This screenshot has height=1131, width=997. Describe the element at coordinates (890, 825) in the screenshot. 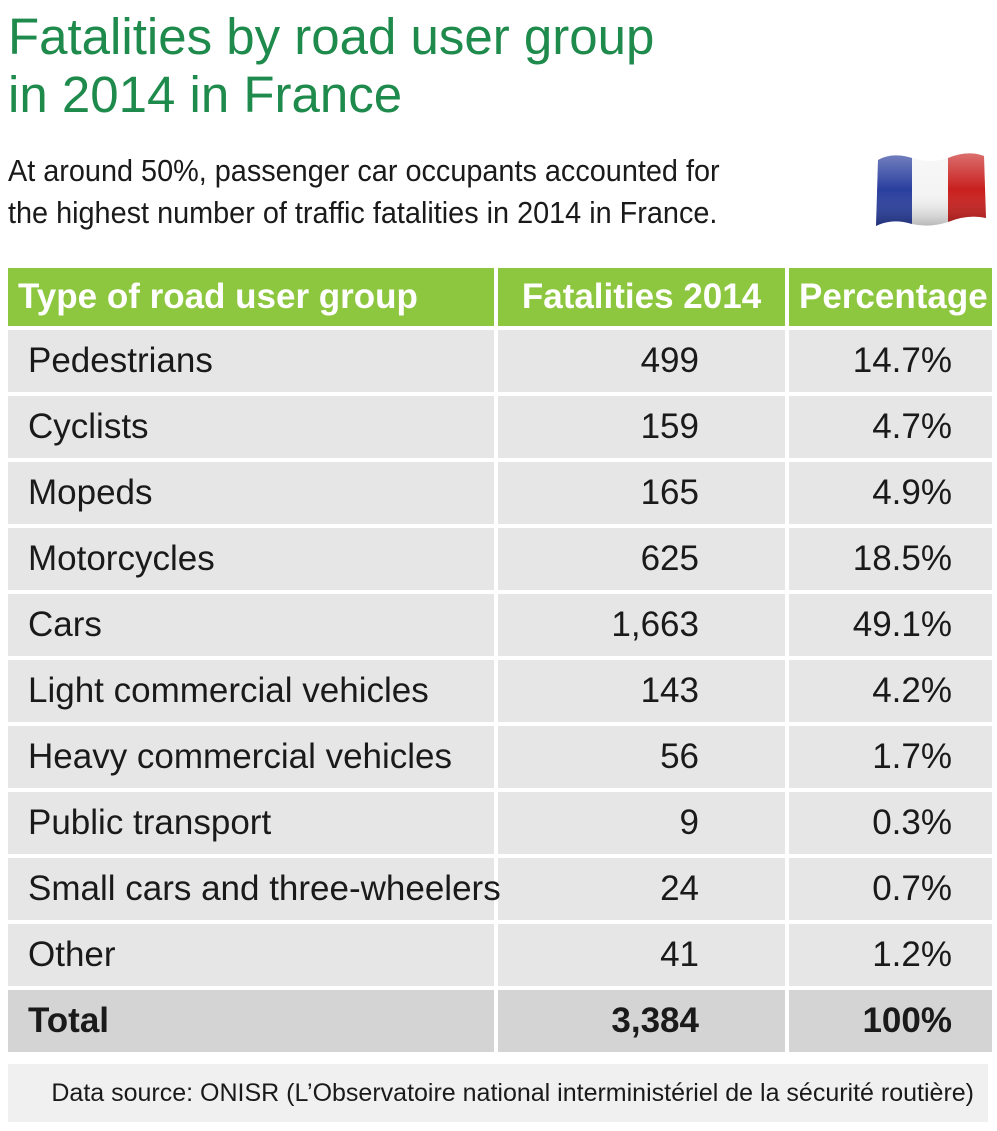

I see `row-percentage: 0.3%` at that location.